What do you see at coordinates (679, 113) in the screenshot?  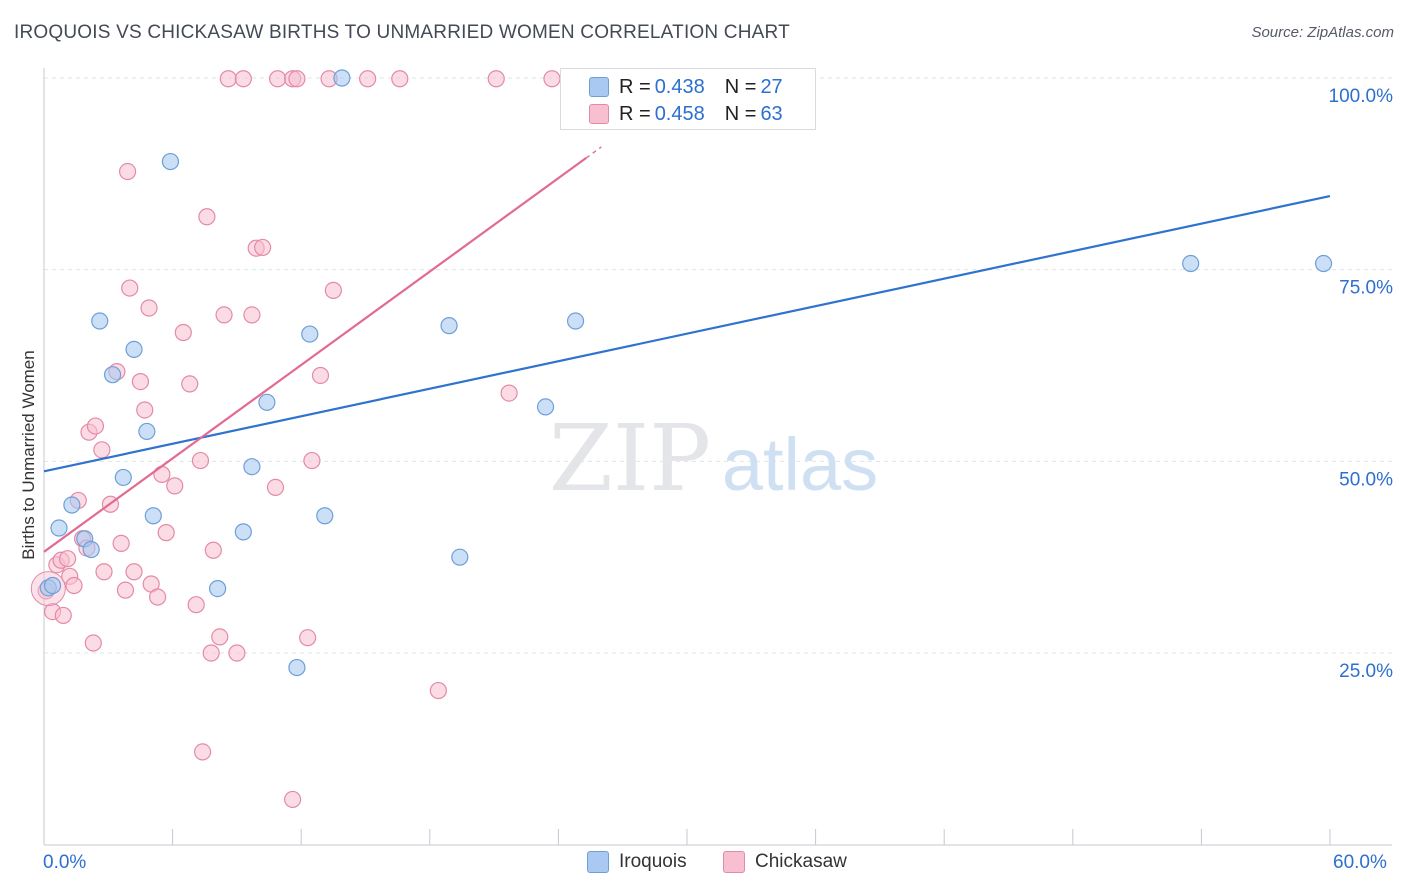 I see `legend-chickasaw-r-value: 0.458` at bounding box center [679, 113].